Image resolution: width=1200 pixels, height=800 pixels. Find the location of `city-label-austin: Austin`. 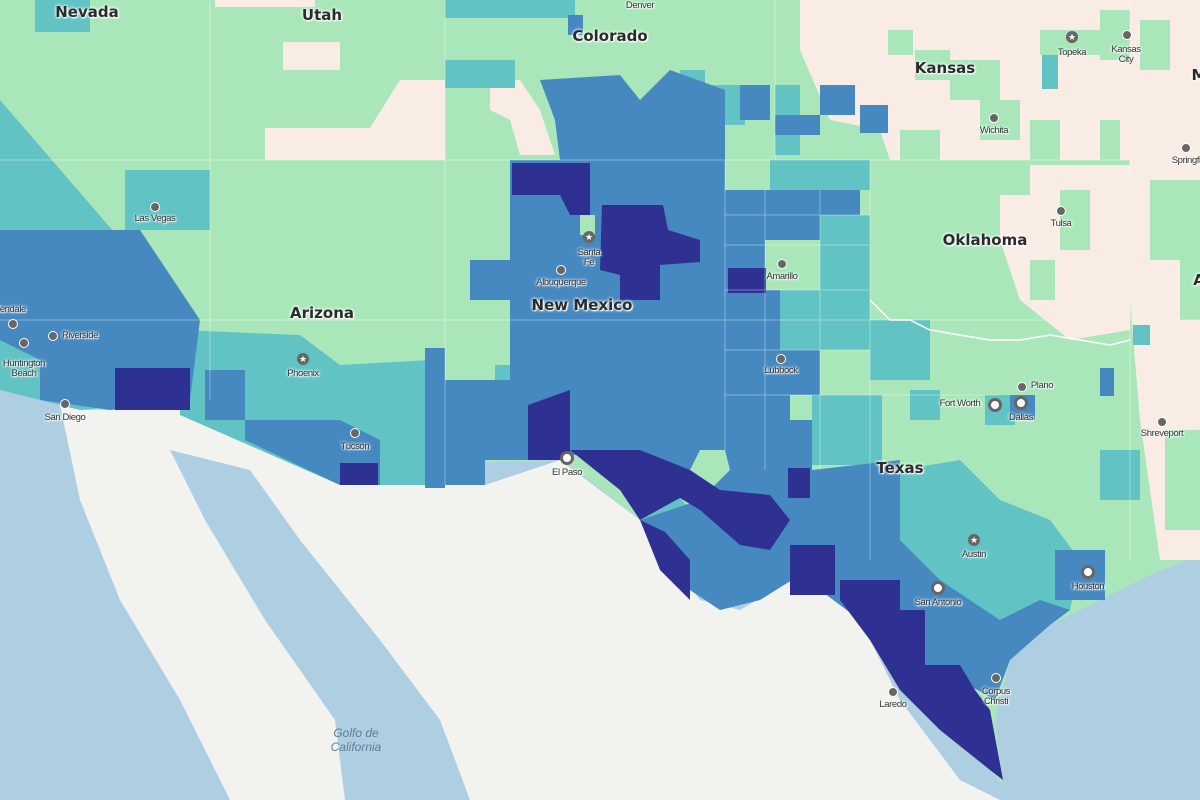

city-label-austin: Austin is located at coordinates (974, 554).